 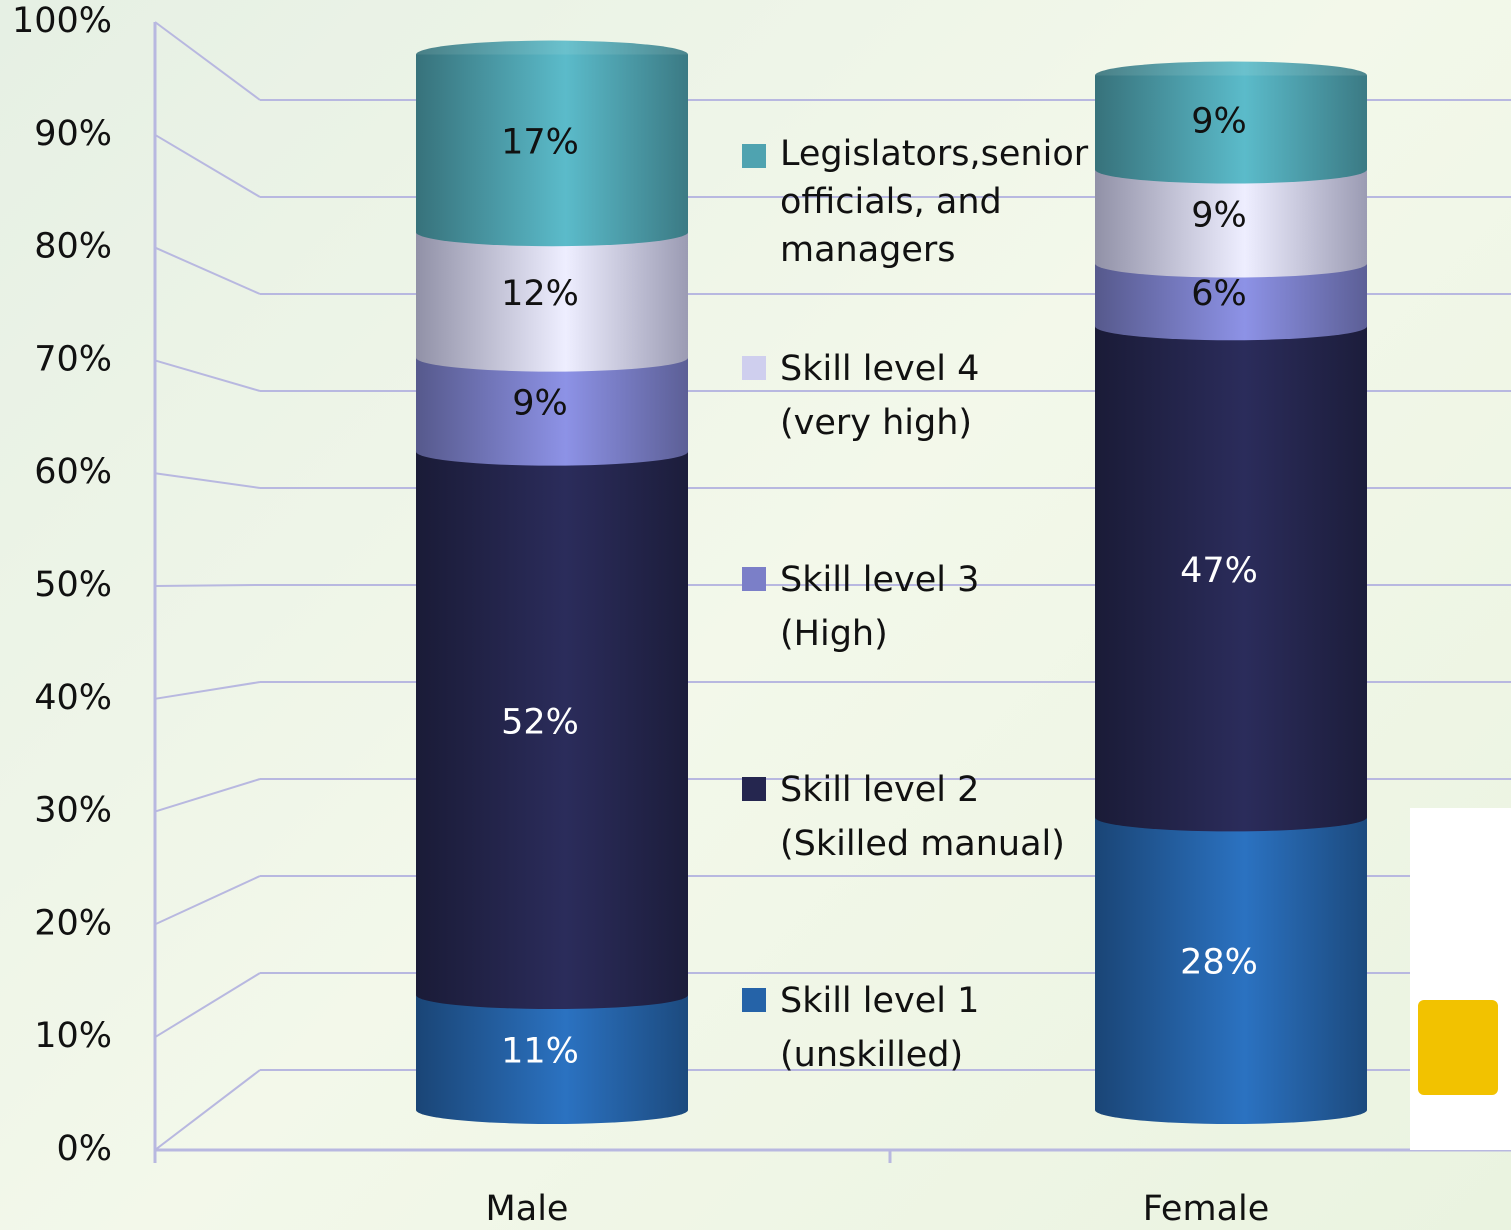 I want to click on data-label: 12%, so click(x=540, y=294).